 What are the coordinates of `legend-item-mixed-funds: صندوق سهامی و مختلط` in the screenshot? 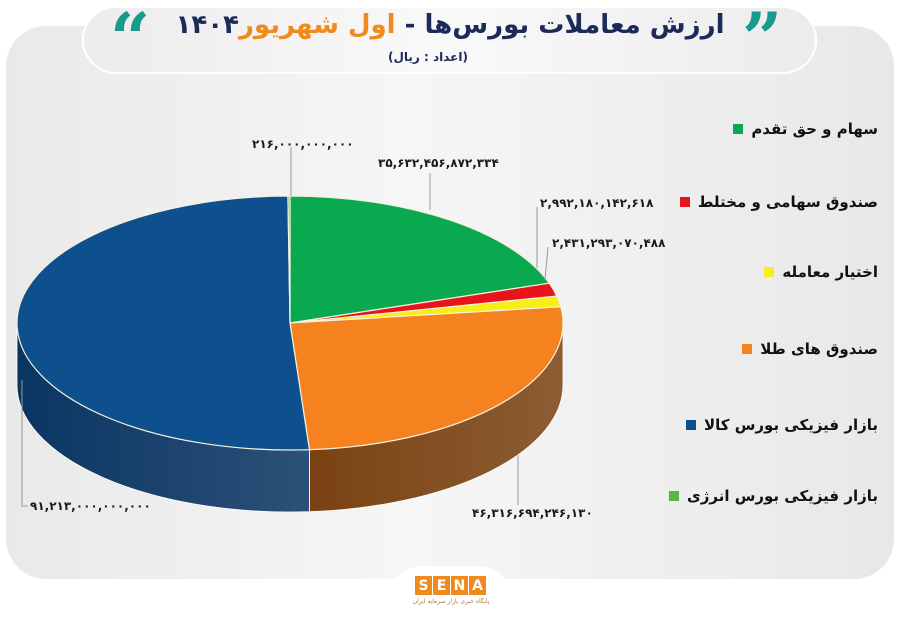 It's located at (778, 202).